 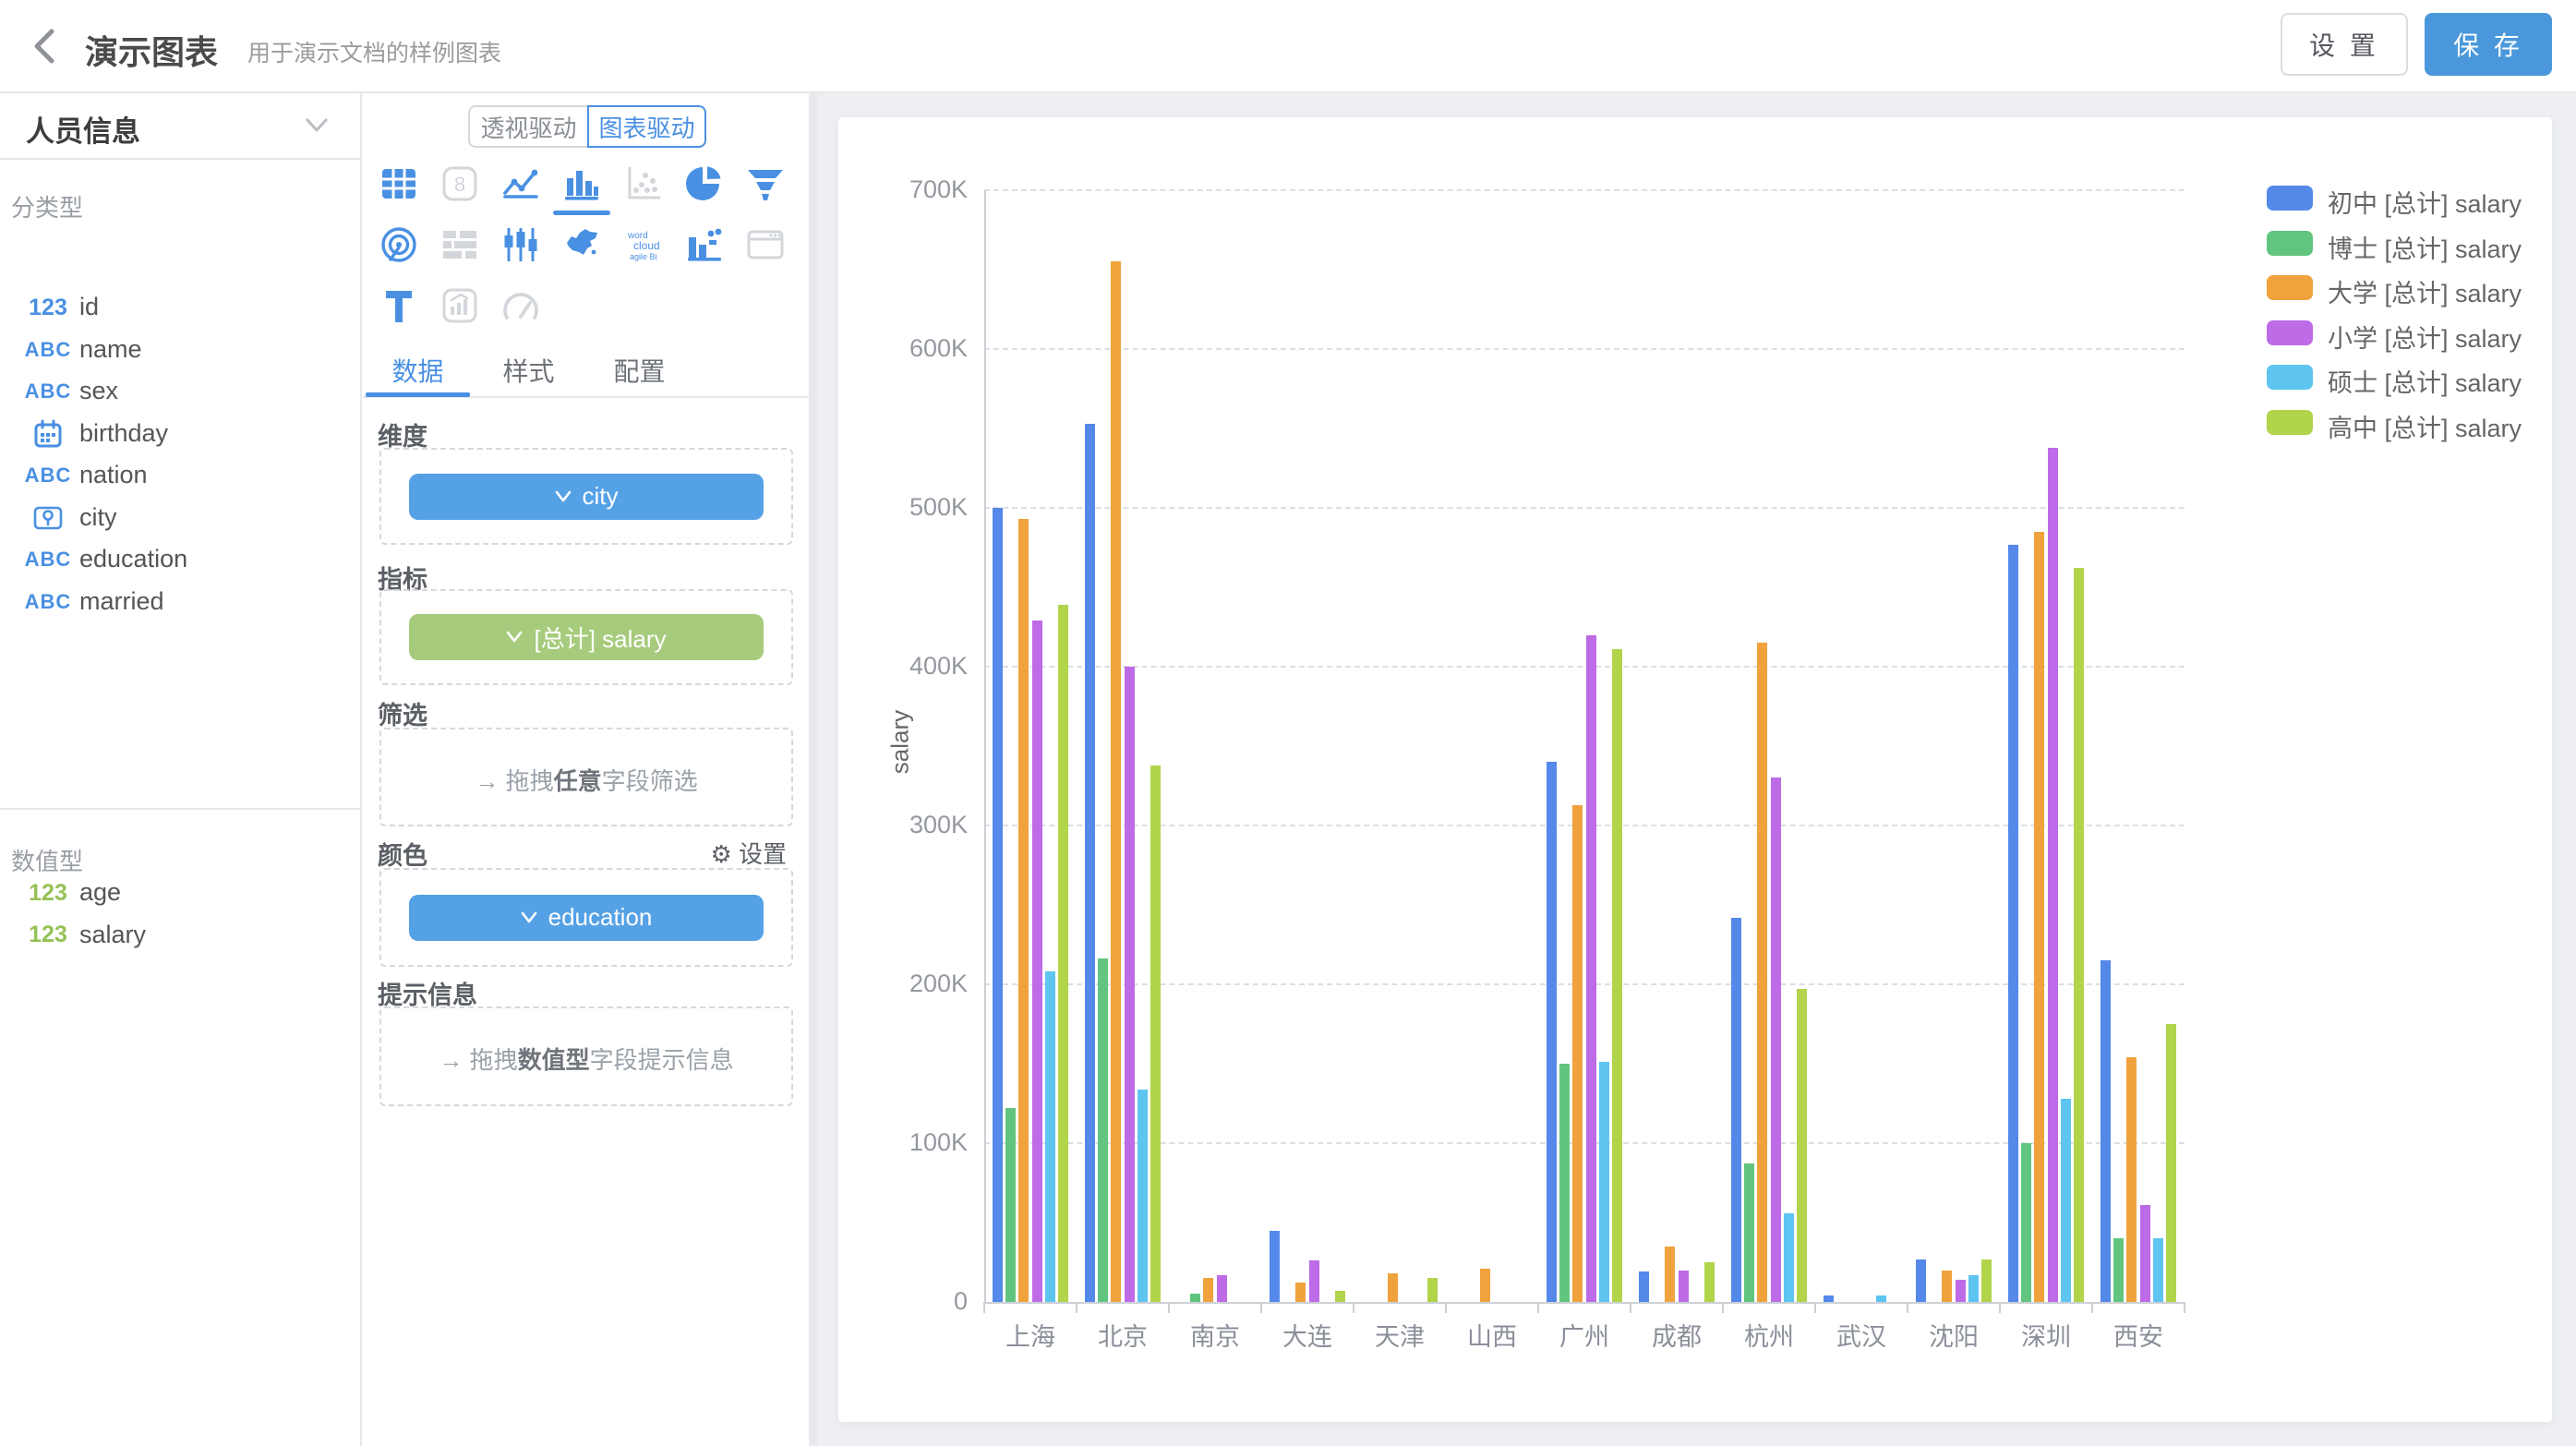 I want to click on dataset-selector: 人员信息, so click(x=180, y=126).